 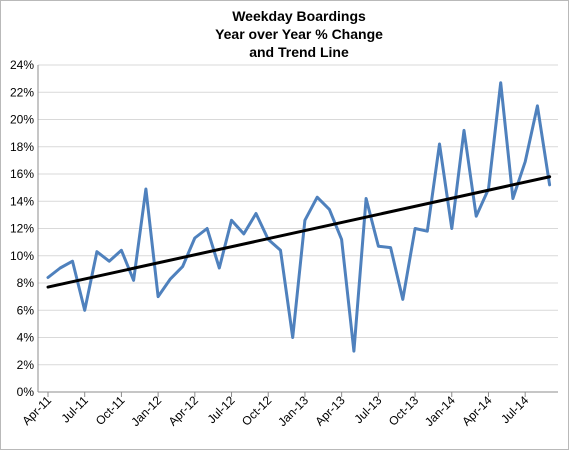 I want to click on y-tick-label: 20%, so click(x=22, y=120).